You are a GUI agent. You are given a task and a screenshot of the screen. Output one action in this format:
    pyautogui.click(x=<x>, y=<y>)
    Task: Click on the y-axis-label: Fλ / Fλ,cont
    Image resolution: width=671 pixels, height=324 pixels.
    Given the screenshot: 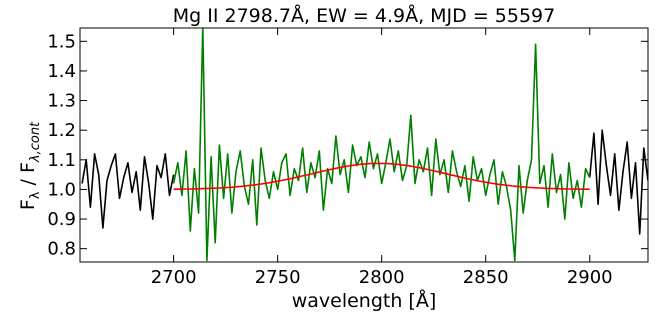 What is the action you would take?
    pyautogui.click(x=30, y=165)
    